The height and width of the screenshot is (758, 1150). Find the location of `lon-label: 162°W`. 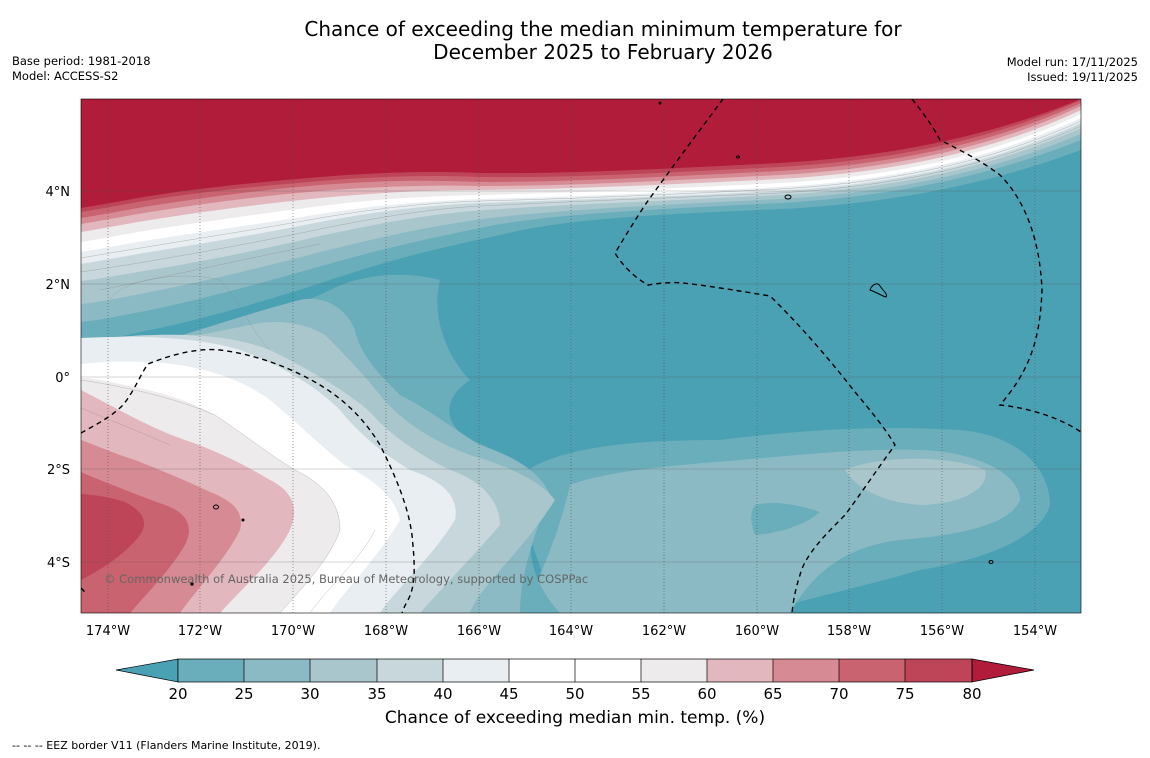

lon-label: 162°W is located at coordinates (664, 631).